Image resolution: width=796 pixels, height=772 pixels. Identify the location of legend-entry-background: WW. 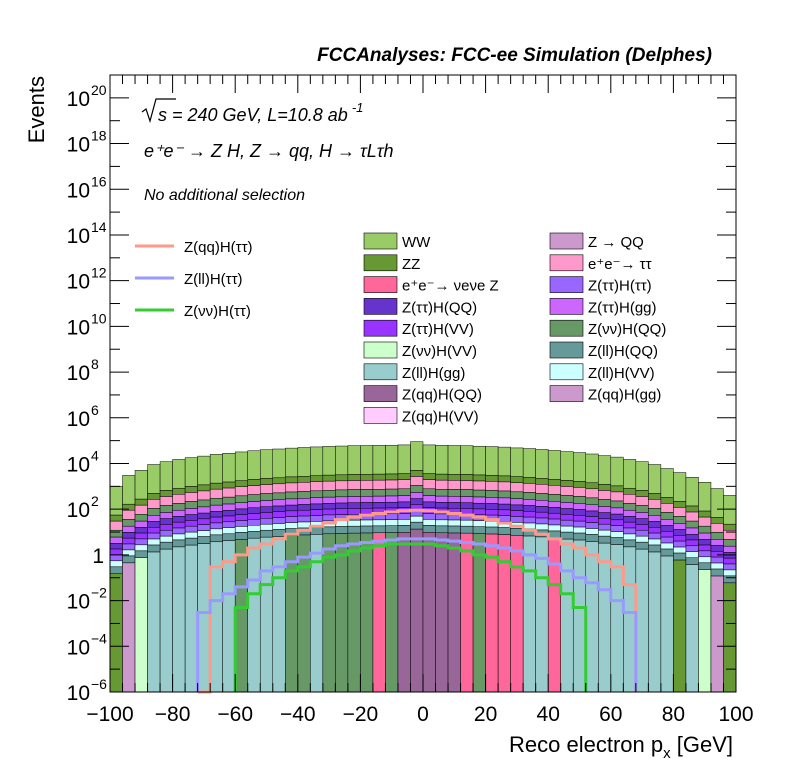
(397, 241).